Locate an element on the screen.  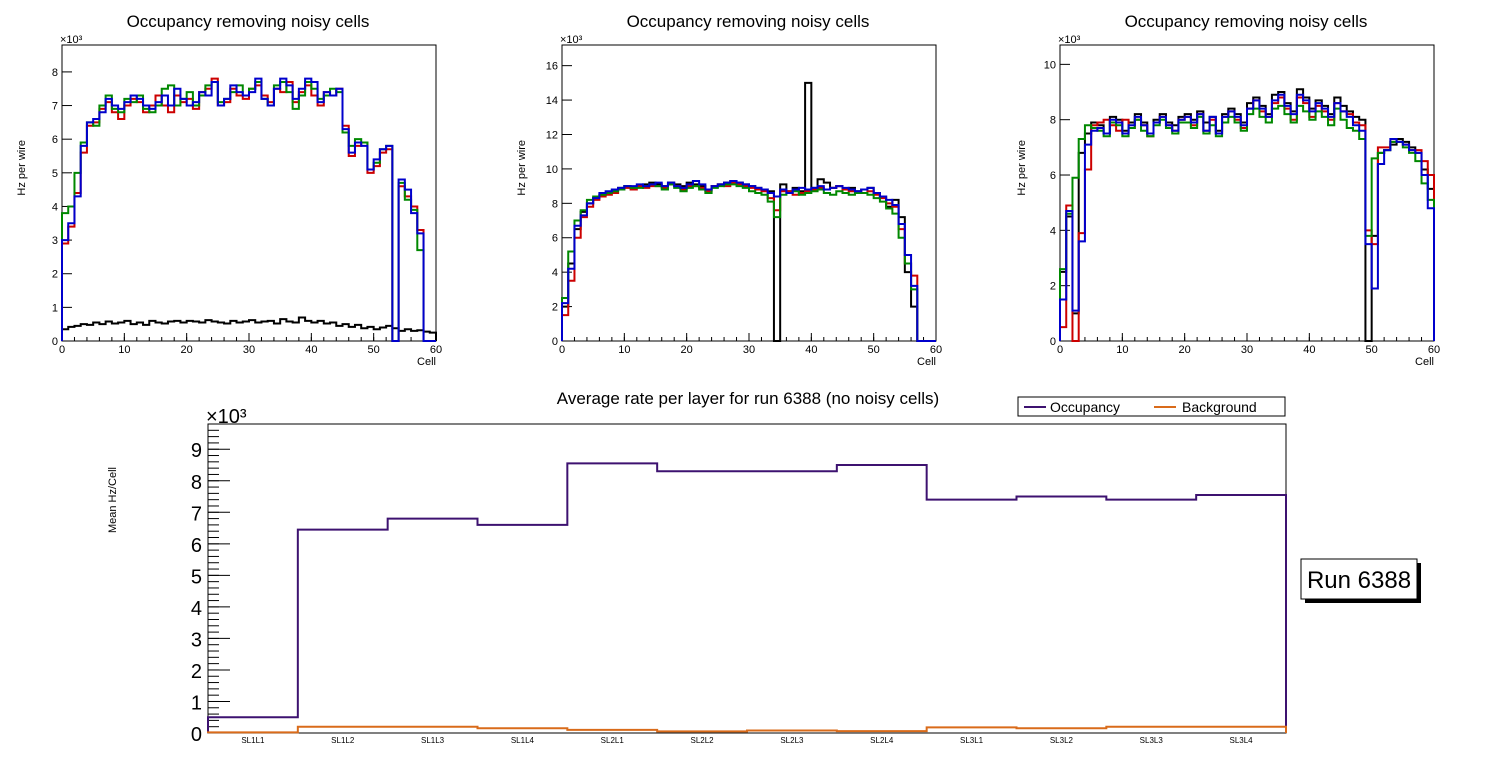
panel-4-category-label: SL3L4 is located at coordinates (1242, 740).